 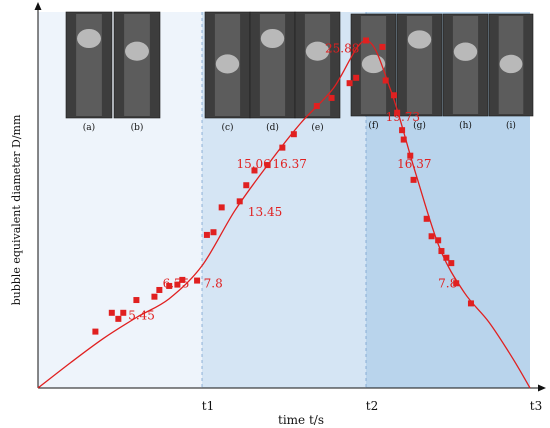 I want to click on inset-image-h: (h), so click(x=465, y=72).